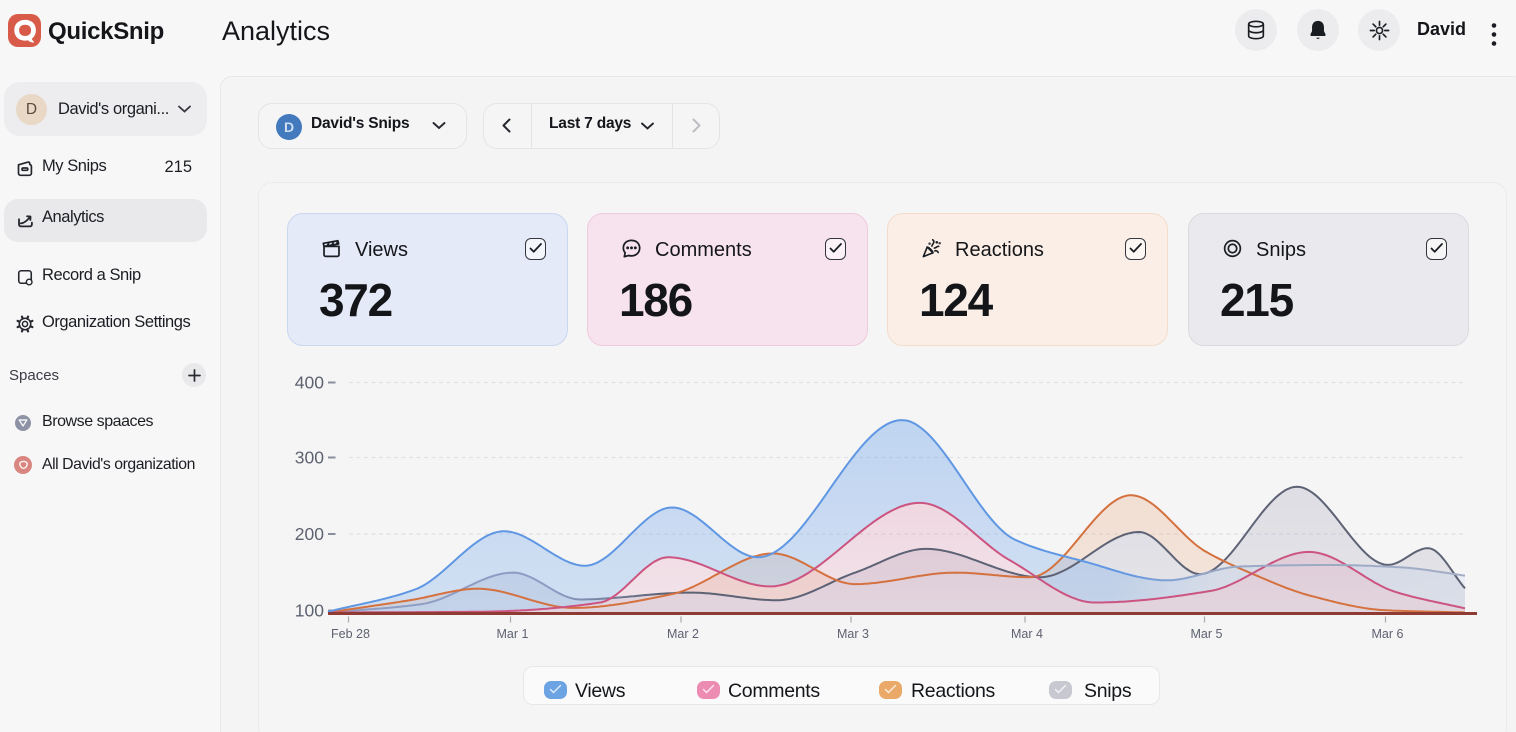 The height and width of the screenshot is (732, 1516). I want to click on svg-text: Mar 2, so click(683, 634).